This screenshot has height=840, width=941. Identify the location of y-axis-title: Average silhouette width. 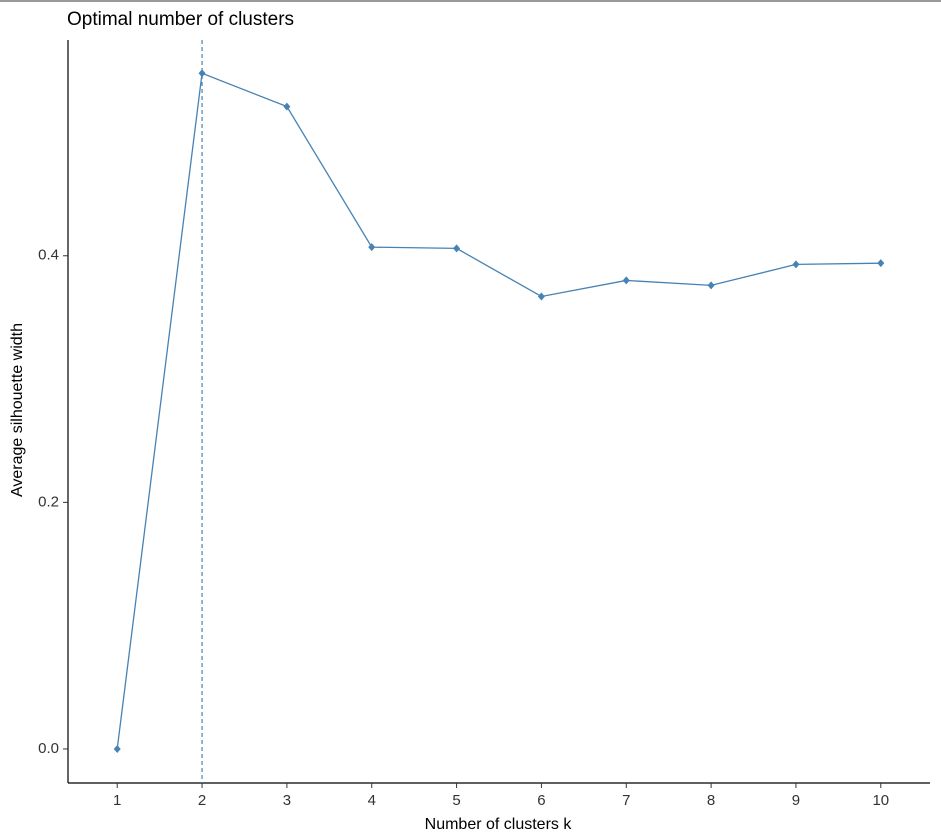
(17, 410).